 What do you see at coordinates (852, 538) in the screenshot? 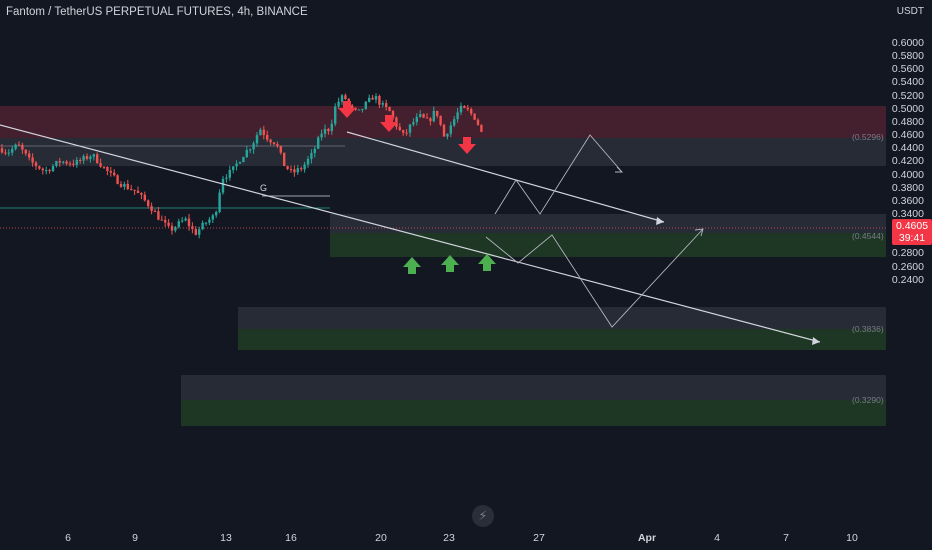
I see `time-tick: 10` at bounding box center [852, 538].